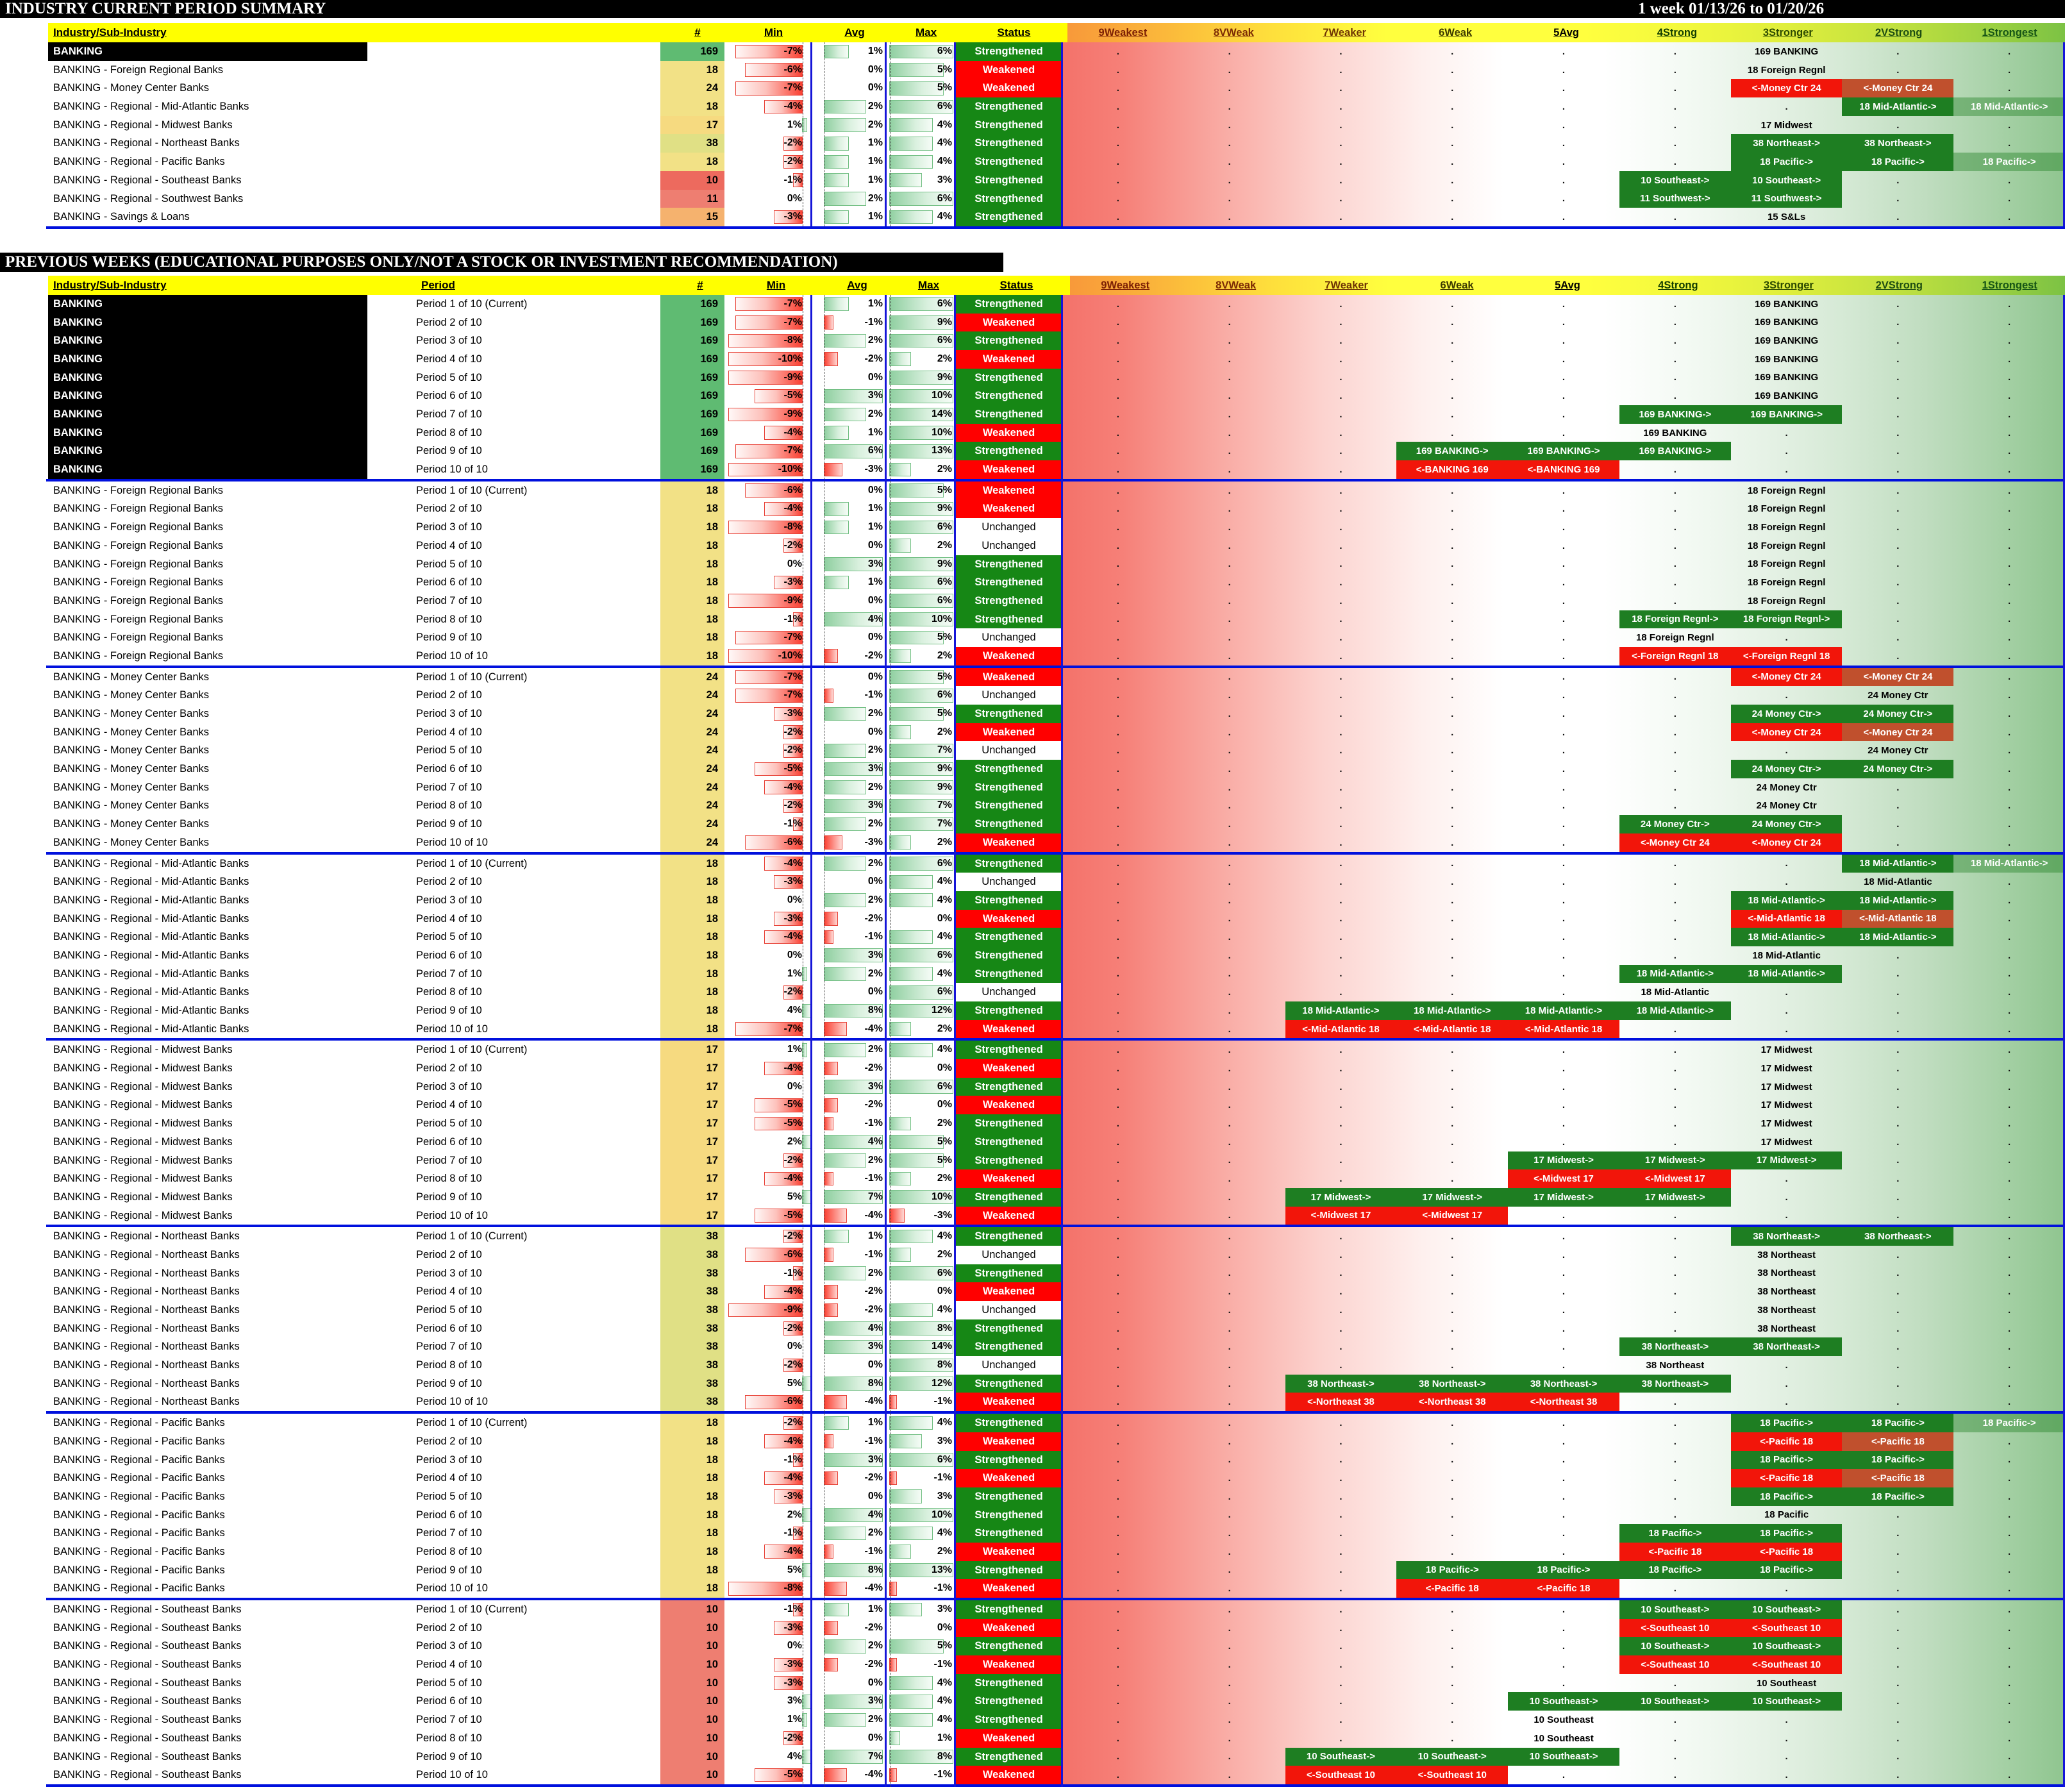 Image resolution: width=2065 pixels, height=1792 pixels. Describe the element at coordinates (147, 1347) in the screenshot. I see `industry-cell: BANKING - Regional - Northeast Banks` at that location.